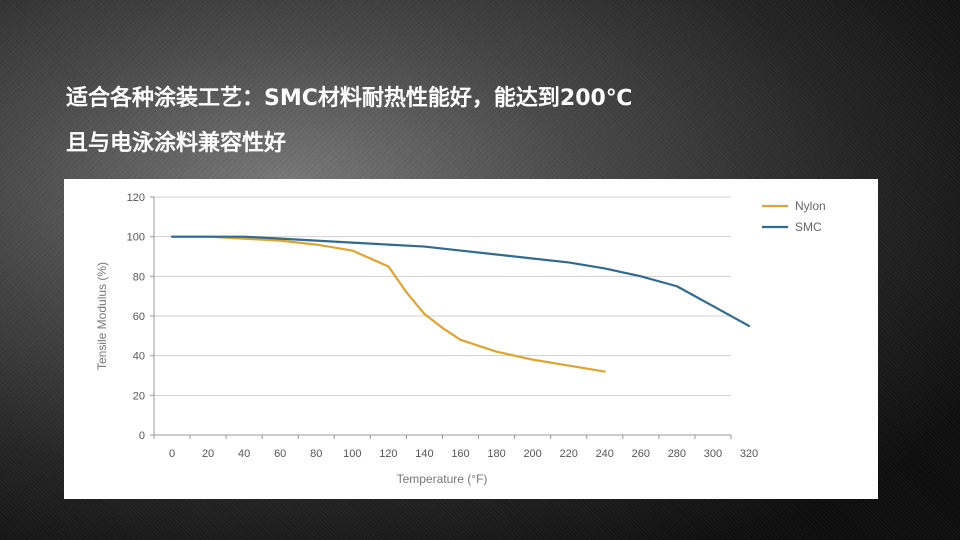 The width and height of the screenshot is (960, 540). What do you see at coordinates (349, 98) in the screenshot?
I see `slide-heading-line-1: 适合各种涂装工艺：SMC材料耐热性能好，能达到200℃` at bounding box center [349, 98].